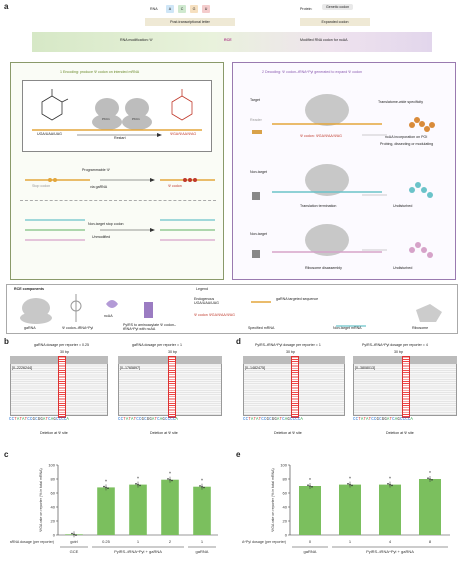 The image size is (465, 581). I want to click on d-right-deletion-column, so click(406, 387).